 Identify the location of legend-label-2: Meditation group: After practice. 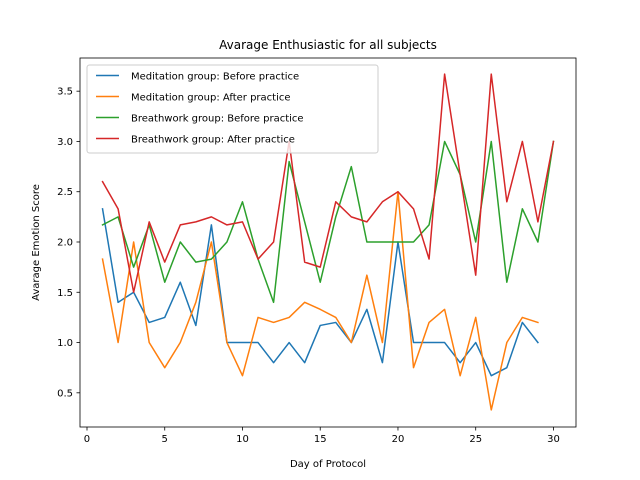
(211, 98).